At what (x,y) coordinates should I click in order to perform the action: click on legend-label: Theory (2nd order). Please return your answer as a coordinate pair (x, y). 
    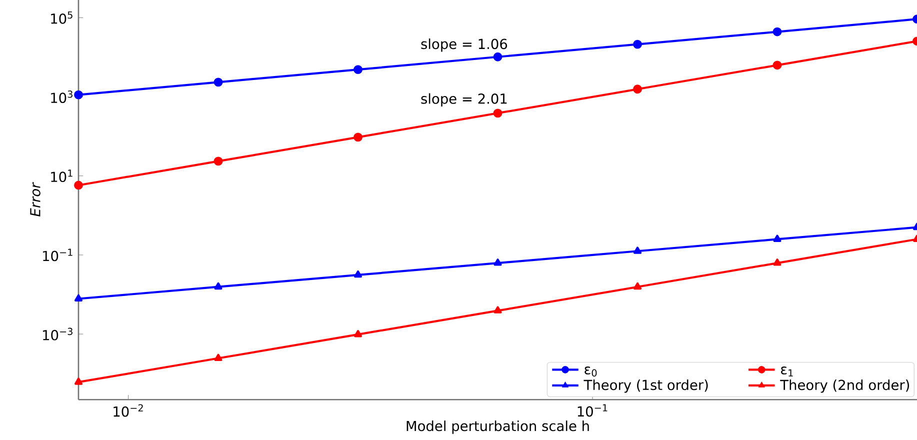
    Looking at the image, I should click on (845, 386).